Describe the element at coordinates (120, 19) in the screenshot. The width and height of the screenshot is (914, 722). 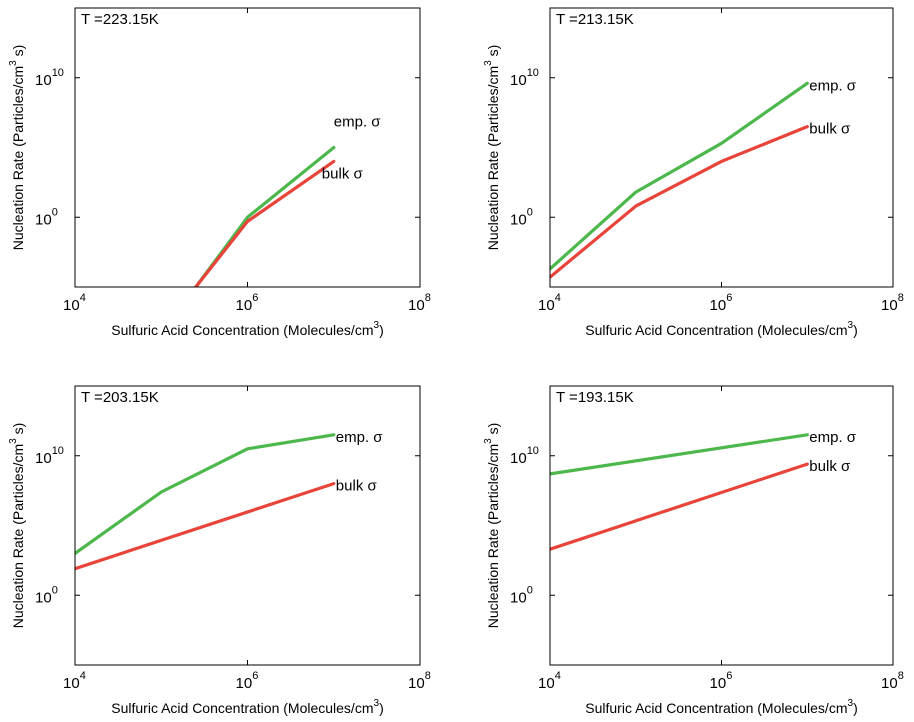
I see `panel-title: T =223.15K` at that location.